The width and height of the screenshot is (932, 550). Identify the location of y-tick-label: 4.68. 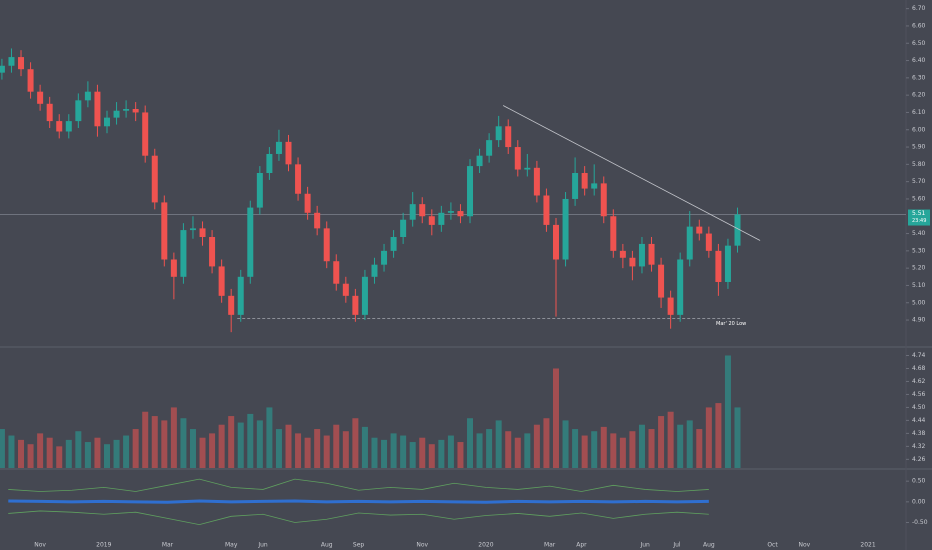
(919, 368).